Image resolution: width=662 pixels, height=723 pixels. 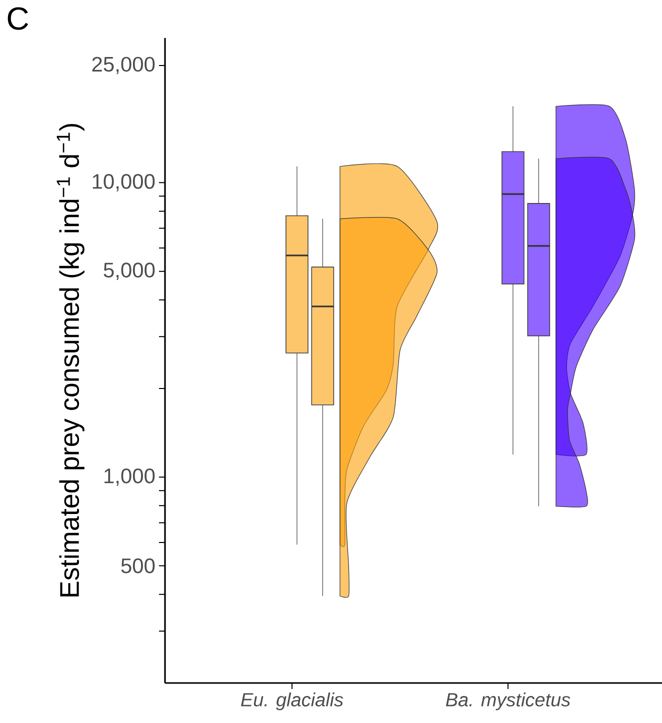 What do you see at coordinates (129, 477) in the screenshot?
I see `y-tick-label: 1,000` at bounding box center [129, 477].